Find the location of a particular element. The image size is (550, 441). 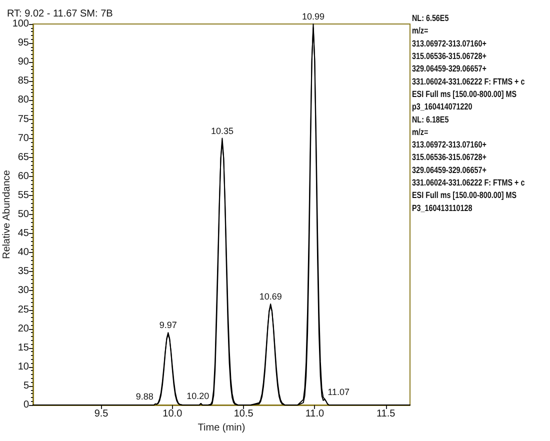

y-tick-label: 10 is located at coordinates (24, 366).